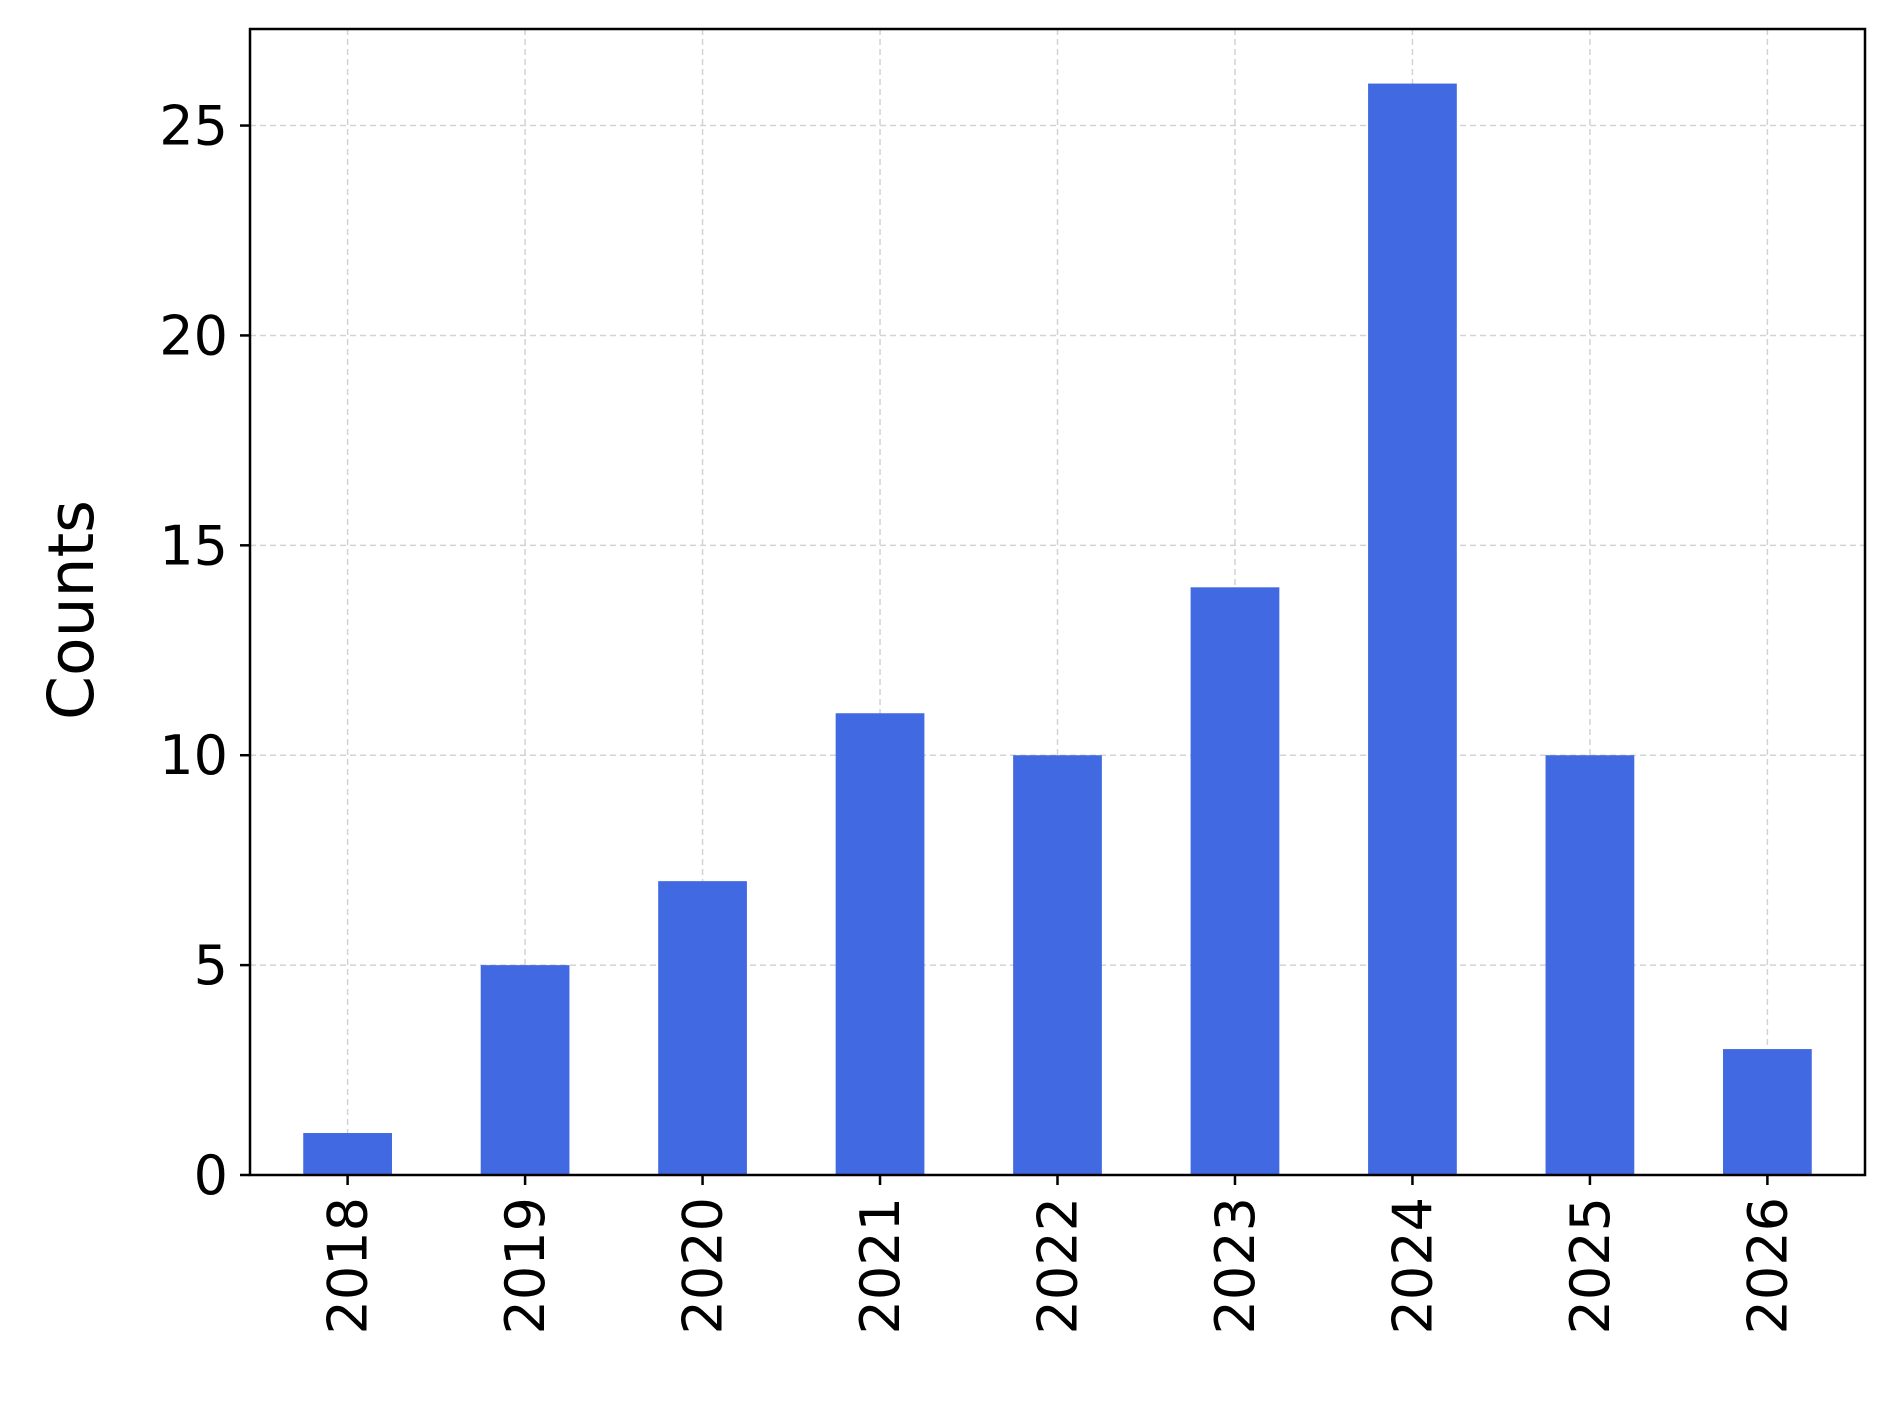 The width and height of the screenshot is (1890, 1414). What do you see at coordinates (703, 1265) in the screenshot?
I see `x-tick-label: 2020` at bounding box center [703, 1265].